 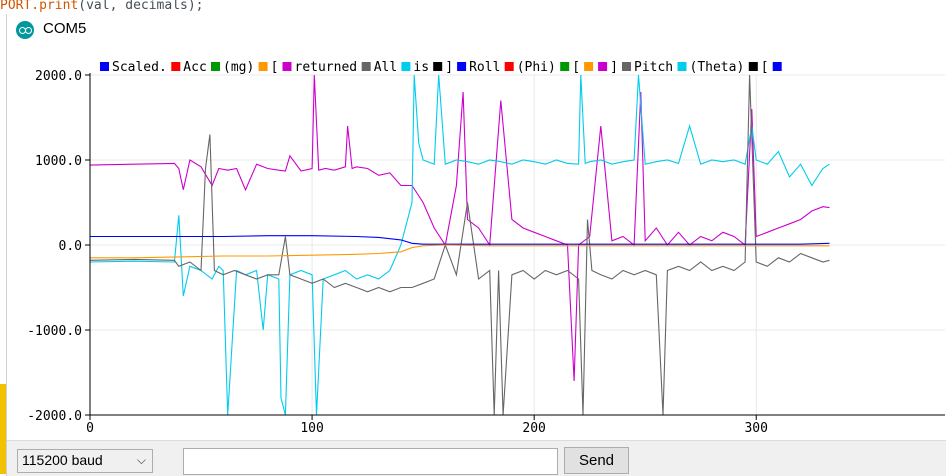 What do you see at coordinates (755, 428) in the screenshot?
I see `x-tick-label: 300` at bounding box center [755, 428].